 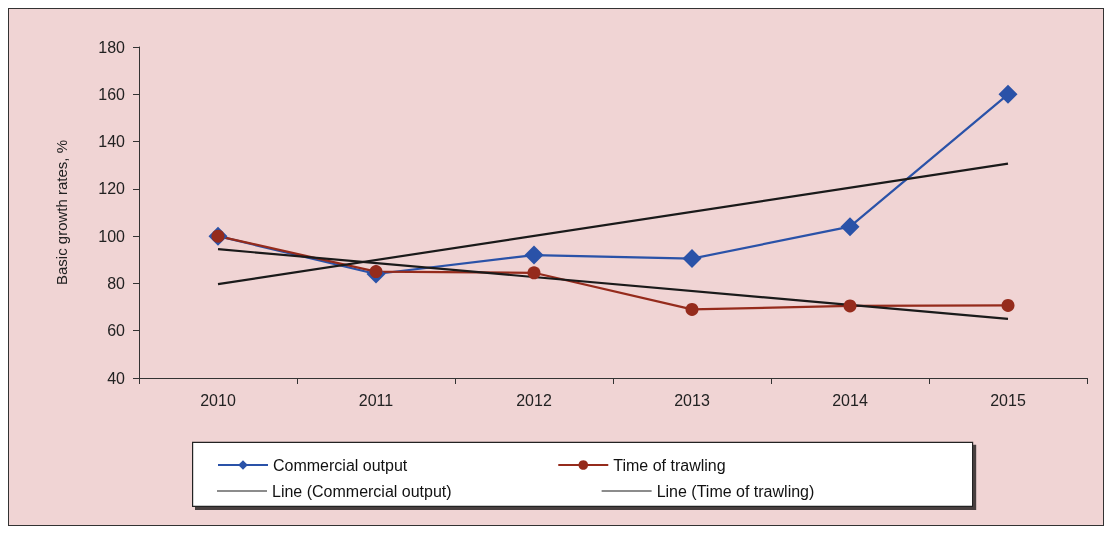 What do you see at coordinates (112, 94) in the screenshot?
I see `y-tick-label: 160` at bounding box center [112, 94].